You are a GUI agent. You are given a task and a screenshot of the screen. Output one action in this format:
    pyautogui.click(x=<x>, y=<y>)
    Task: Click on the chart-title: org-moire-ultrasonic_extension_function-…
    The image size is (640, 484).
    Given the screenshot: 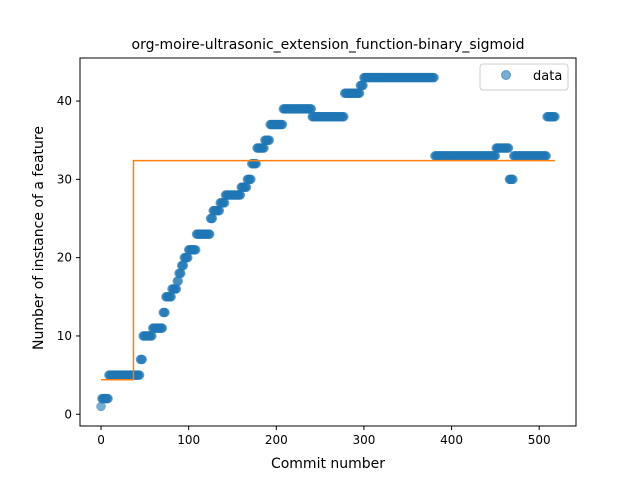 What is the action you would take?
    pyautogui.click(x=328, y=45)
    